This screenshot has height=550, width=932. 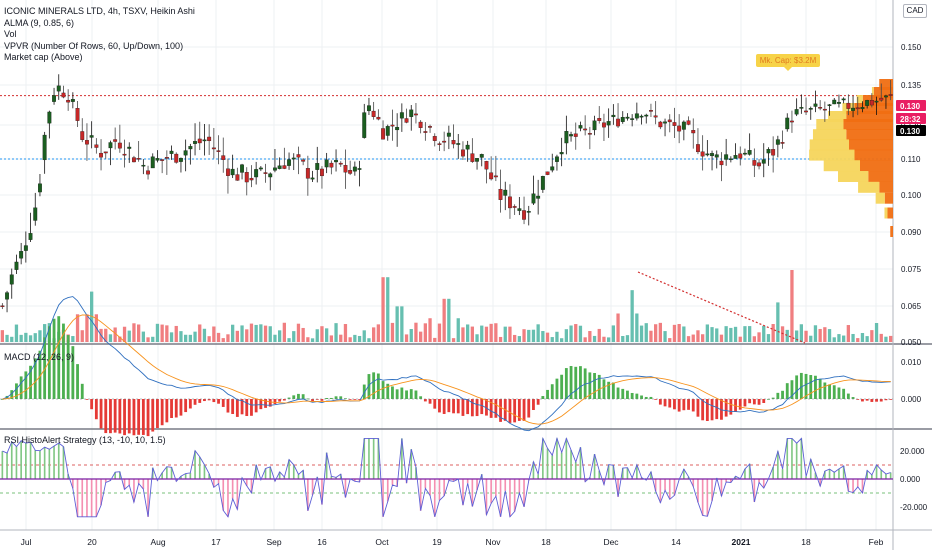 I want to click on volume-profile-down, so click(x=891, y=231).